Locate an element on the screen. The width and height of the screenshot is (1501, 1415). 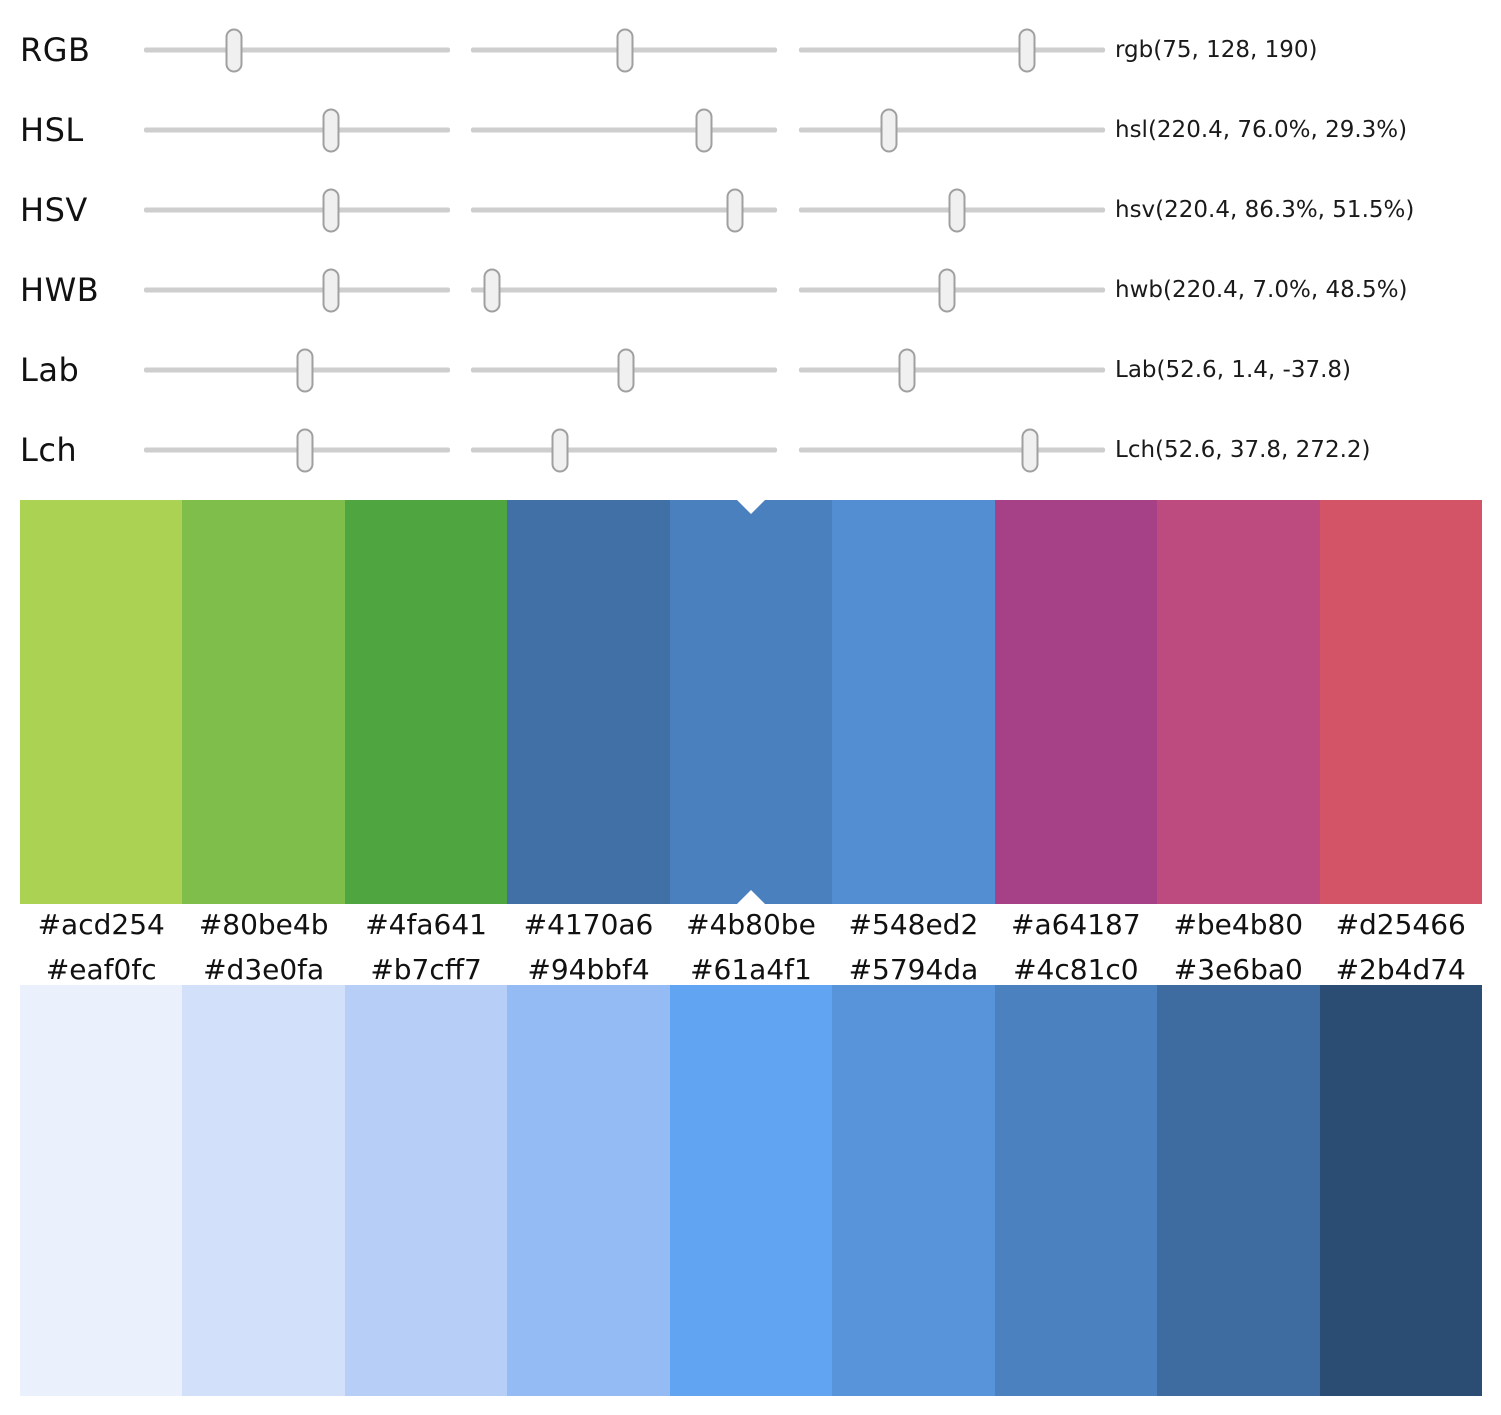
rgb-value-text: rgb(75, 128, 190) is located at coordinates (1216, 50).